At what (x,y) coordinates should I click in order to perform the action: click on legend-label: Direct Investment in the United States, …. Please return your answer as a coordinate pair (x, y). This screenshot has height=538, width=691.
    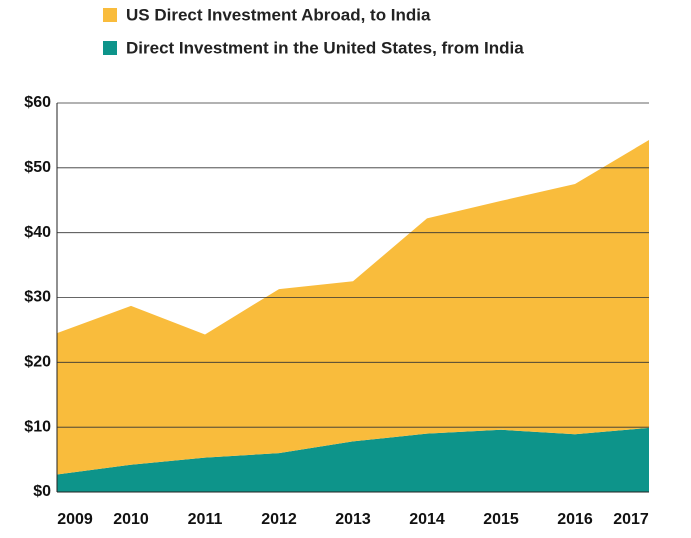
    Looking at the image, I should click on (325, 47).